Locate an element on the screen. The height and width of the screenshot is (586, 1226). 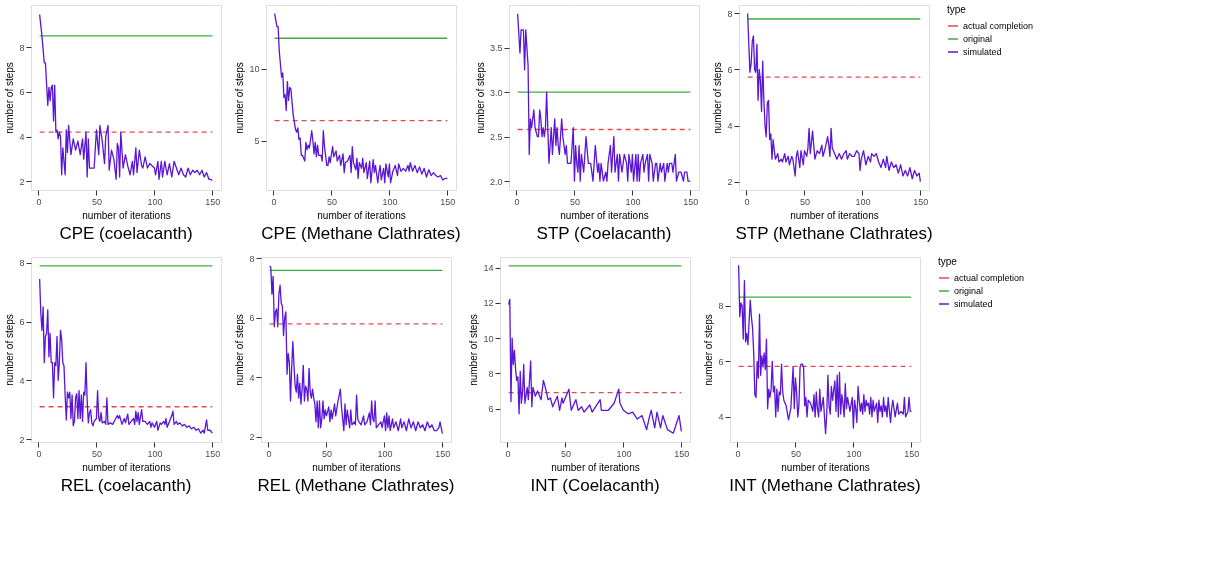
y-tick-label: 12 is located at coordinates (488, 303).